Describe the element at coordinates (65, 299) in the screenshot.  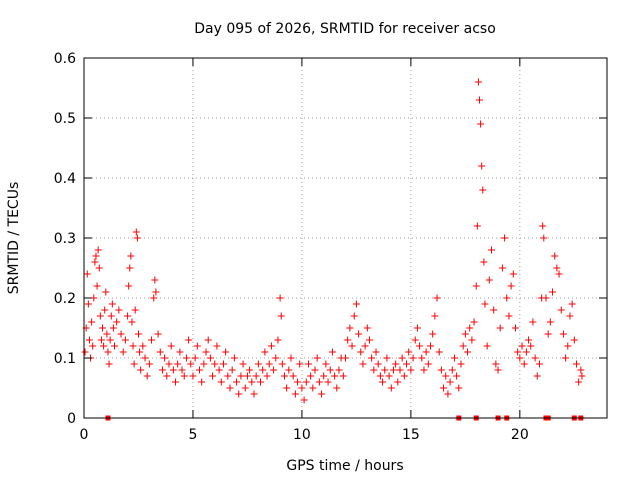
I see `y-tick-label: 0.2` at that location.